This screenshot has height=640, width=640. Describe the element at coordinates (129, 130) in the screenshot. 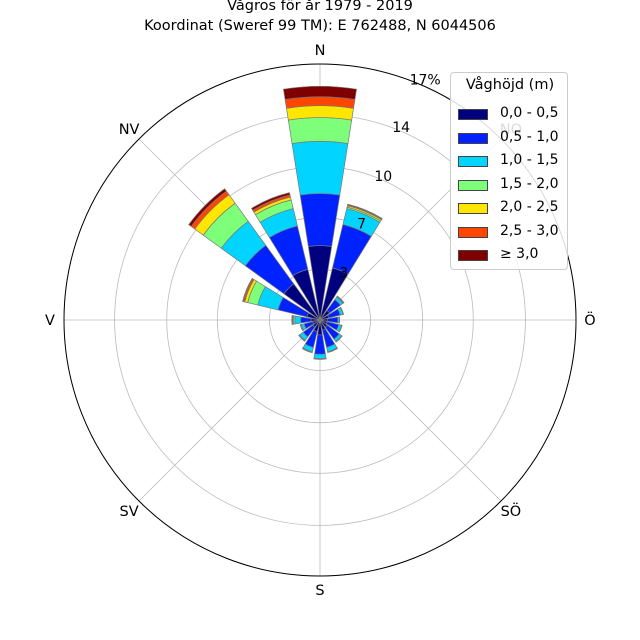

I see `compass-label: NV` at that location.